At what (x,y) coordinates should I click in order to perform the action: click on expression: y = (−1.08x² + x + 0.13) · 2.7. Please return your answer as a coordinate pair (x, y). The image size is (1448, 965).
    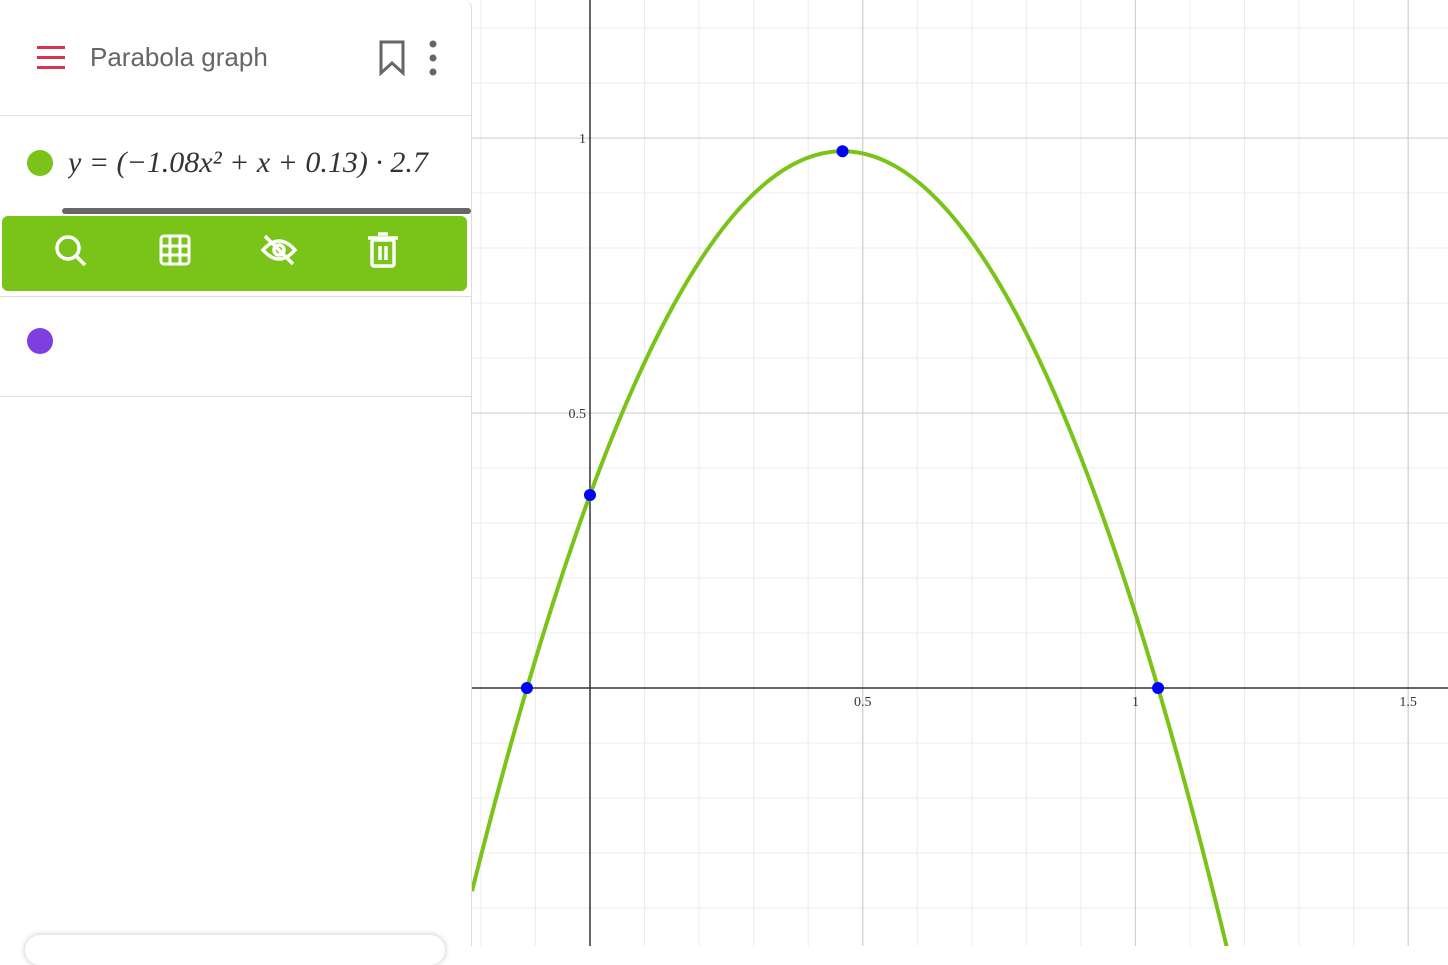
    Looking at the image, I should click on (248, 162).